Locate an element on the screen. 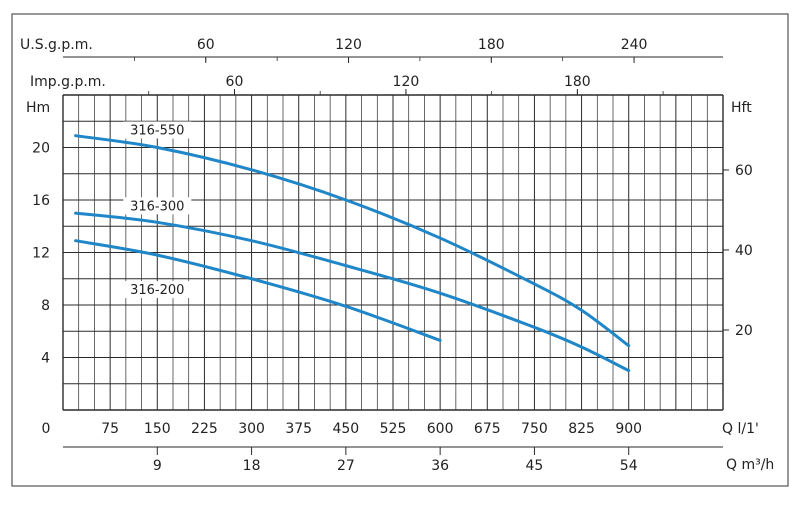 This screenshot has height=505, width=800. x-tick-label: 600 is located at coordinates (440, 429).